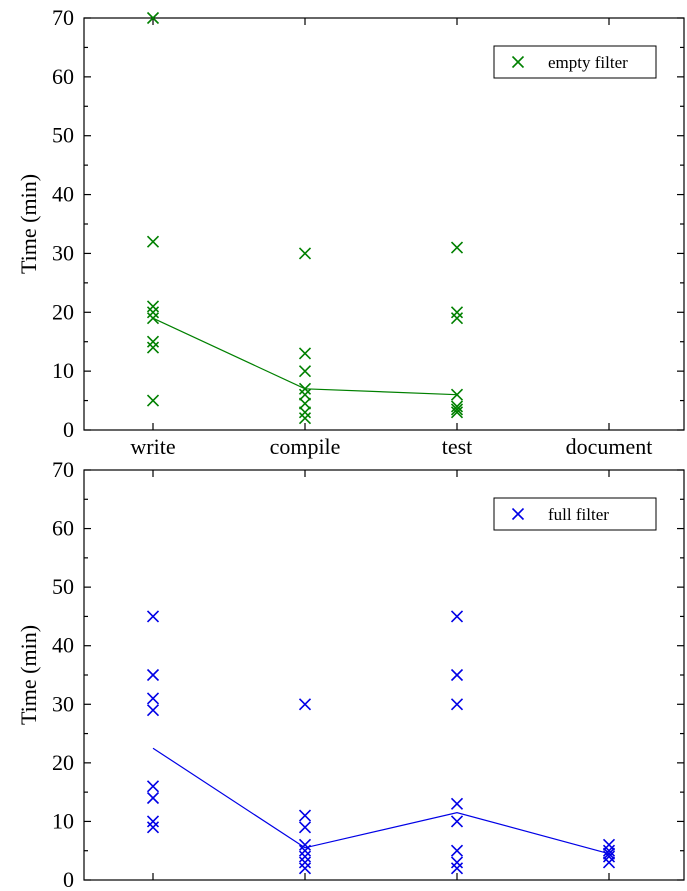 The height and width of the screenshot is (891, 687). What do you see at coordinates (457, 446) in the screenshot?
I see `x-tick-label: test` at bounding box center [457, 446].